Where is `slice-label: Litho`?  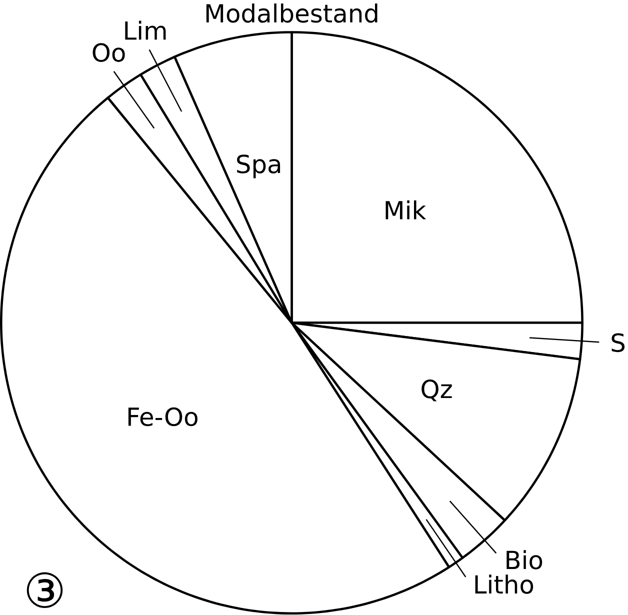
slice-label: Litho is located at coordinates (504, 584).